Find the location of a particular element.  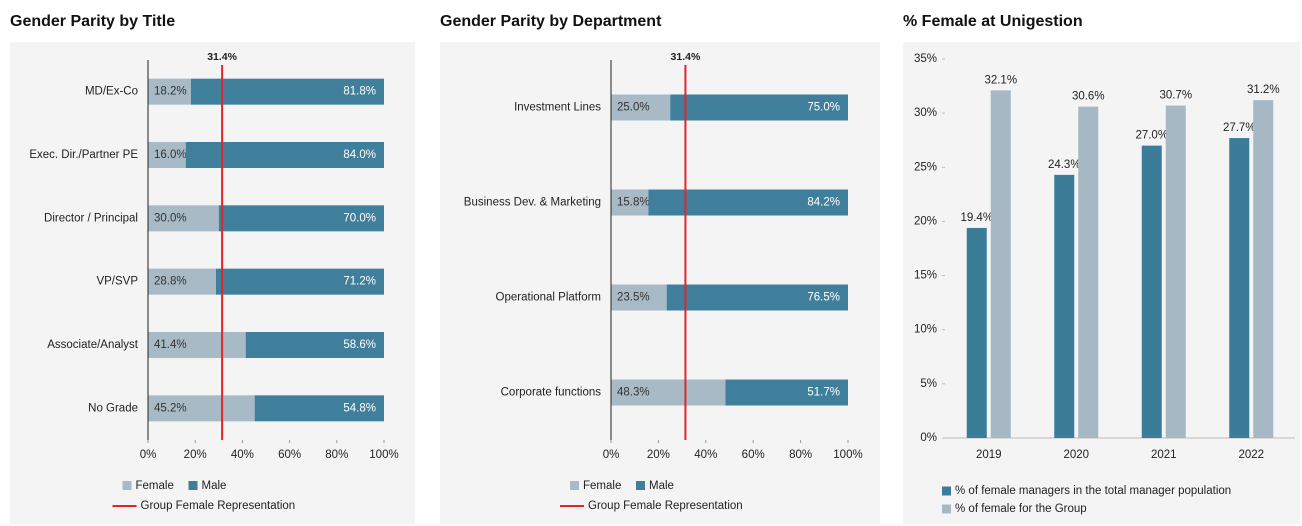

category-label: Investment Lines is located at coordinates (557, 108).